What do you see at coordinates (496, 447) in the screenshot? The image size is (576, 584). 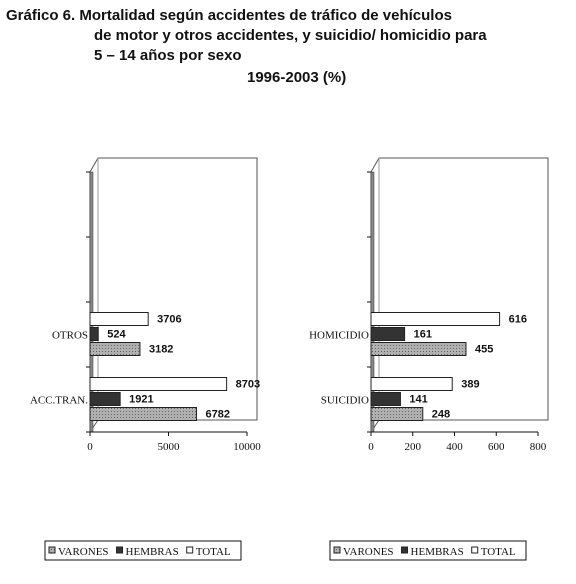 I see `x-tick-label: 600` at bounding box center [496, 447].